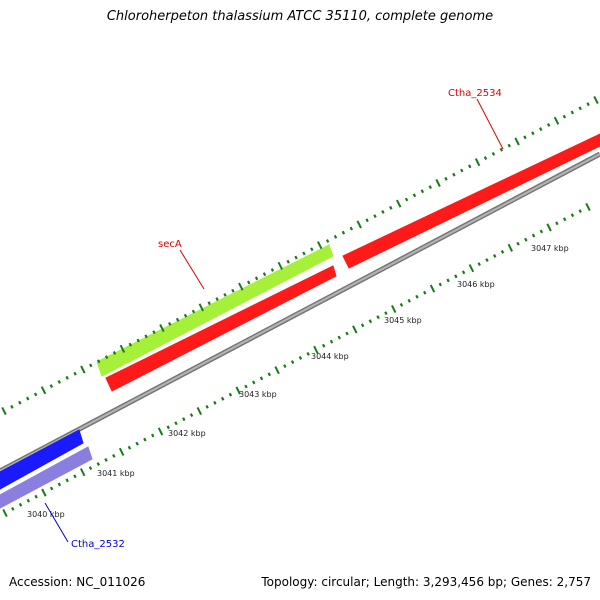 The image size is (600, 600). I want to click on rna-gene-bar, so click(215, 310).